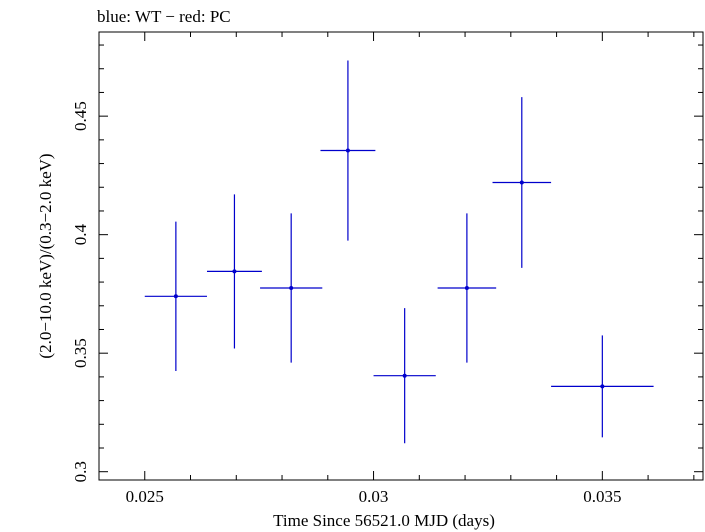  Describe the element at coordinates (80, 235) in the screenshot. I see `y-tick-label: 0.4` at that location.